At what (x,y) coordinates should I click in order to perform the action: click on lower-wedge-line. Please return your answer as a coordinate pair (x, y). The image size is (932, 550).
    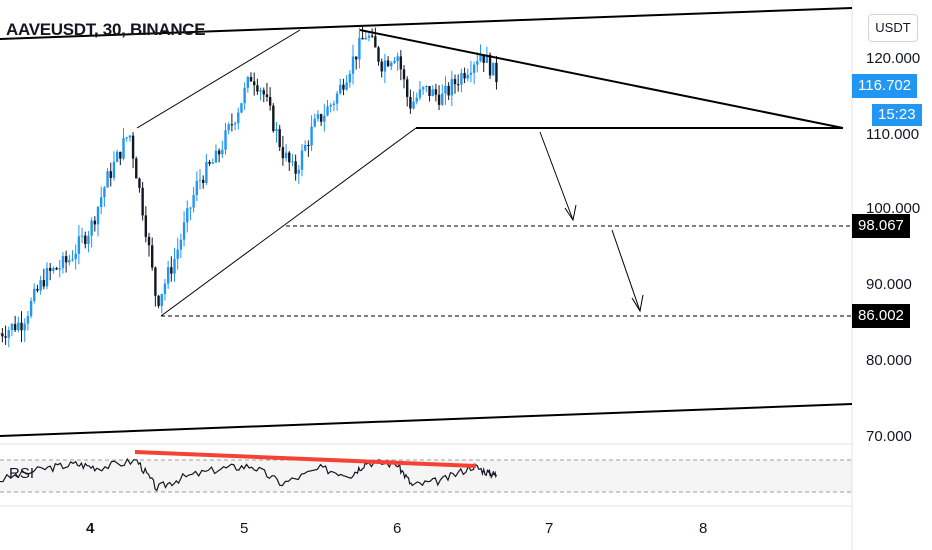
    Looking at the image, I should click on (426, 420).